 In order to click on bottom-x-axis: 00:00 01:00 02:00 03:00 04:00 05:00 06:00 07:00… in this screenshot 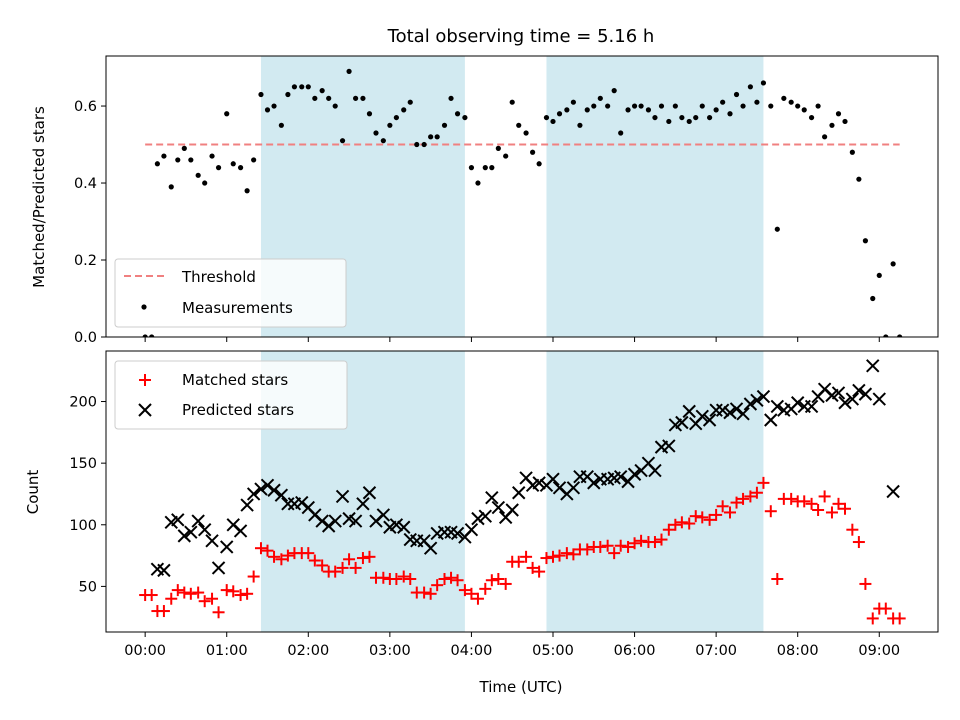, I will do `click(512, 645)`.